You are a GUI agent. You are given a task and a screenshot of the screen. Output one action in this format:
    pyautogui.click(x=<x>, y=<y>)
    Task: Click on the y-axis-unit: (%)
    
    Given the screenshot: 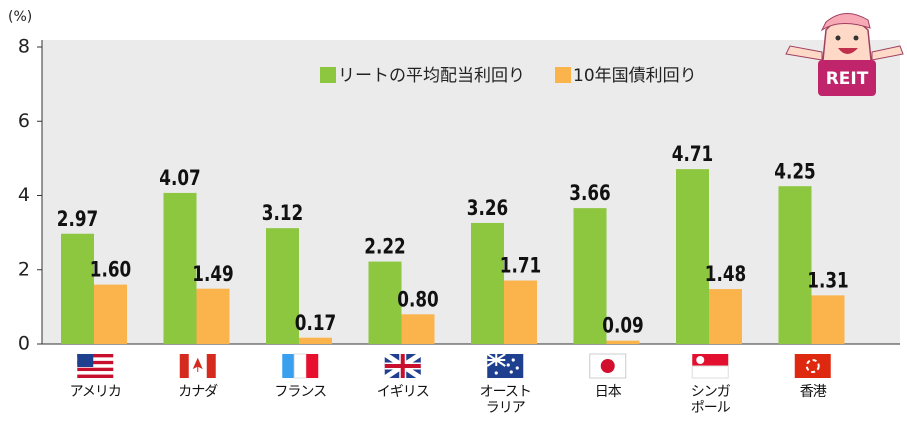 What is the action you would take?
    pyautogui.click(x=20, y=17)
    